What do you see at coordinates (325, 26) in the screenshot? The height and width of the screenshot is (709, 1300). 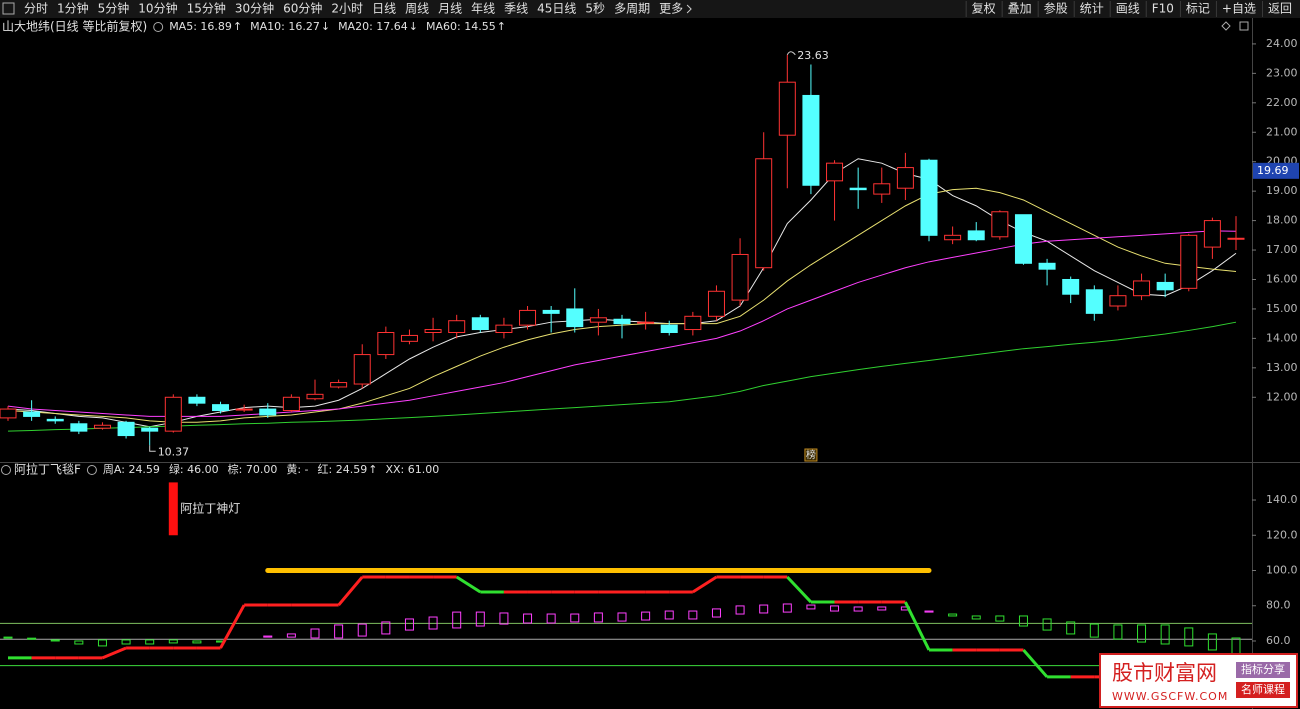 I see `legend-trend: ↓` at bounding box center [325, 26].